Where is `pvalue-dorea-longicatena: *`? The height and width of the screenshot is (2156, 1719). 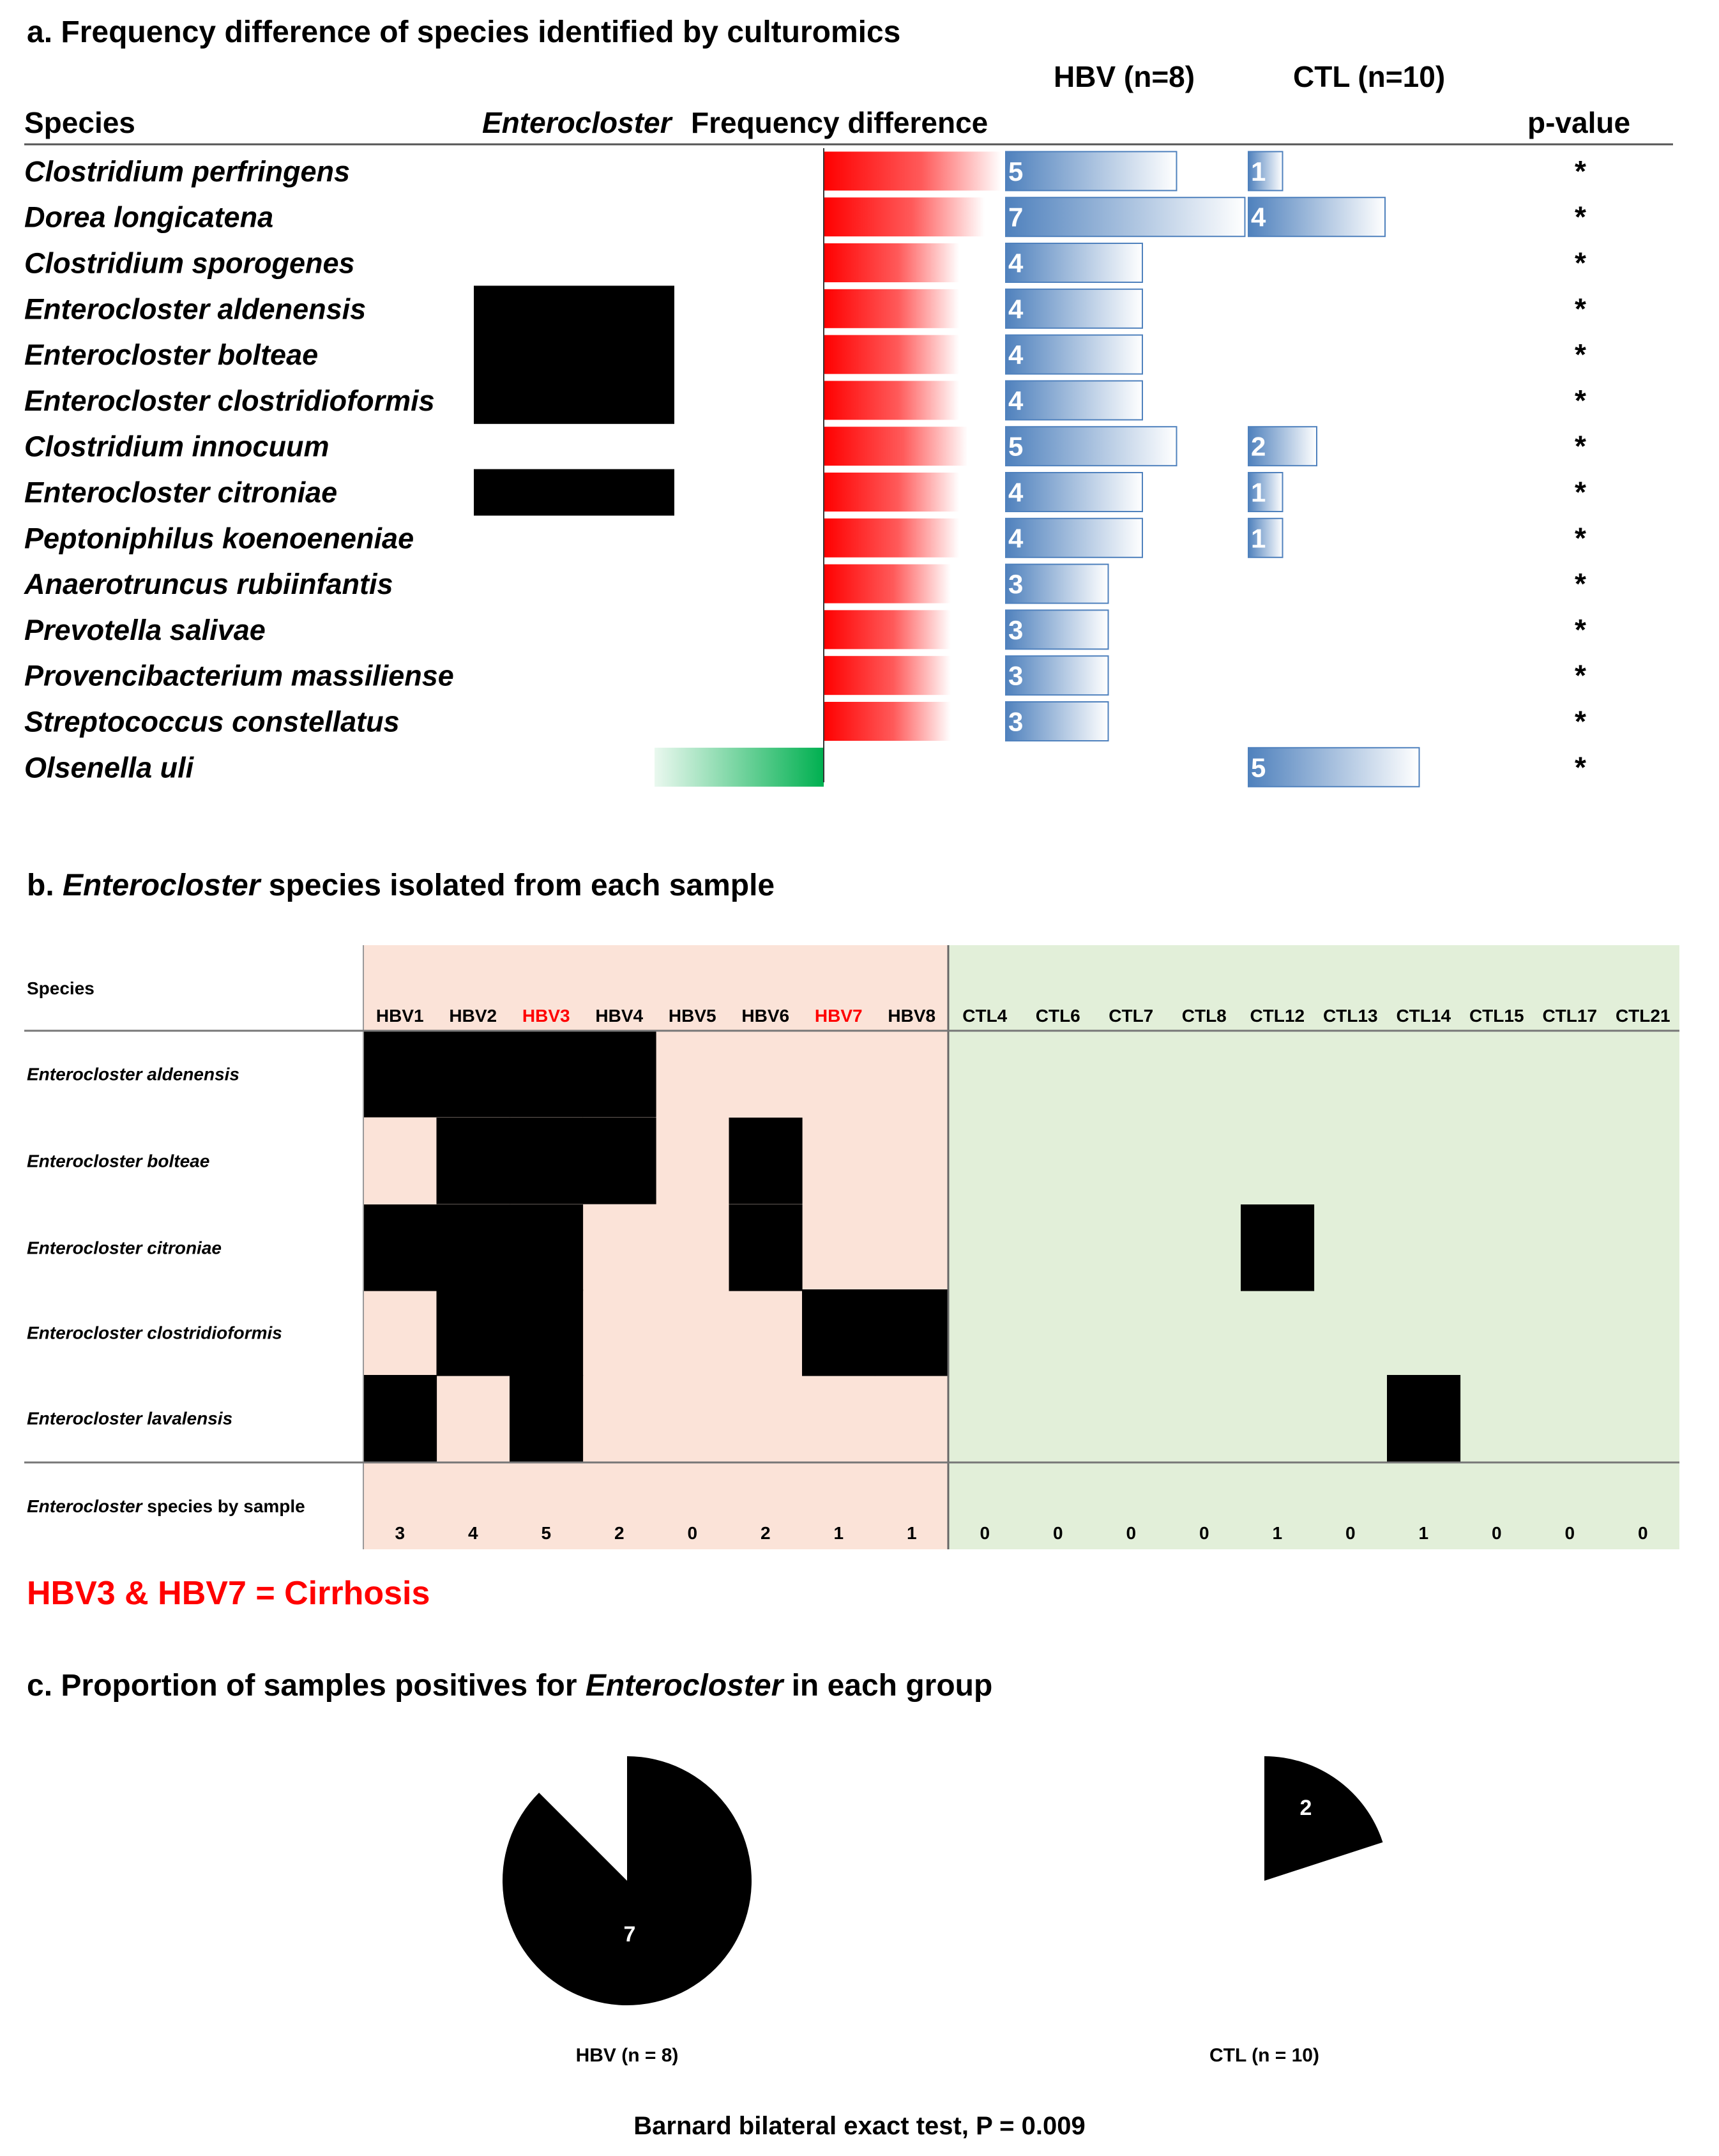 pvalue-dorea-longicatena: * is located at coordinates (1580, 217).